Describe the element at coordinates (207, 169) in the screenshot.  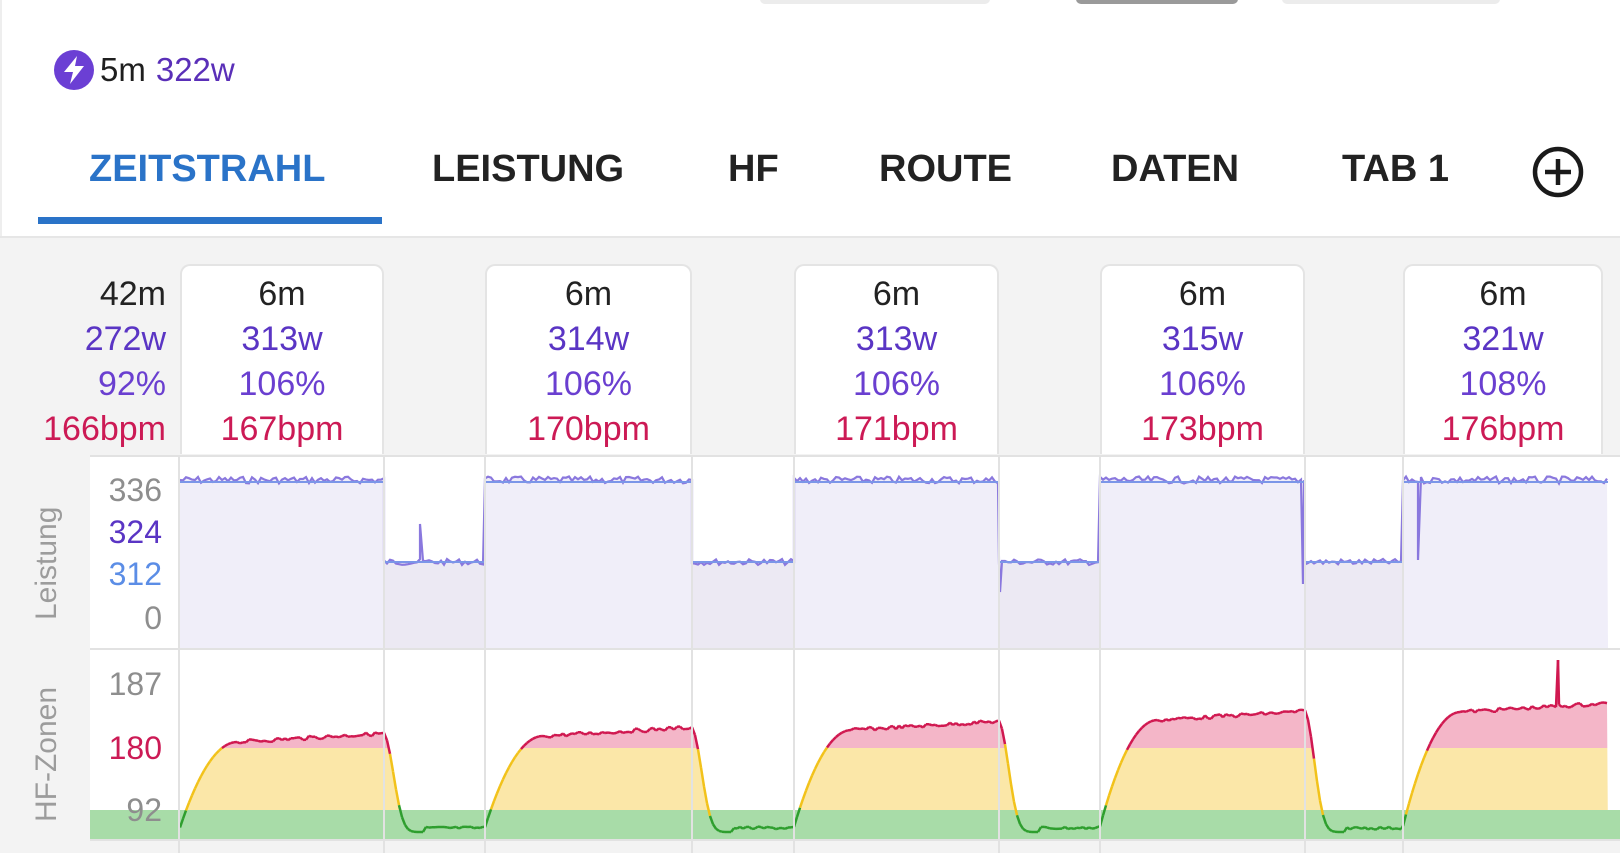
I see `tab-zeitstrahl: ZEITSTRAHL` at that location.